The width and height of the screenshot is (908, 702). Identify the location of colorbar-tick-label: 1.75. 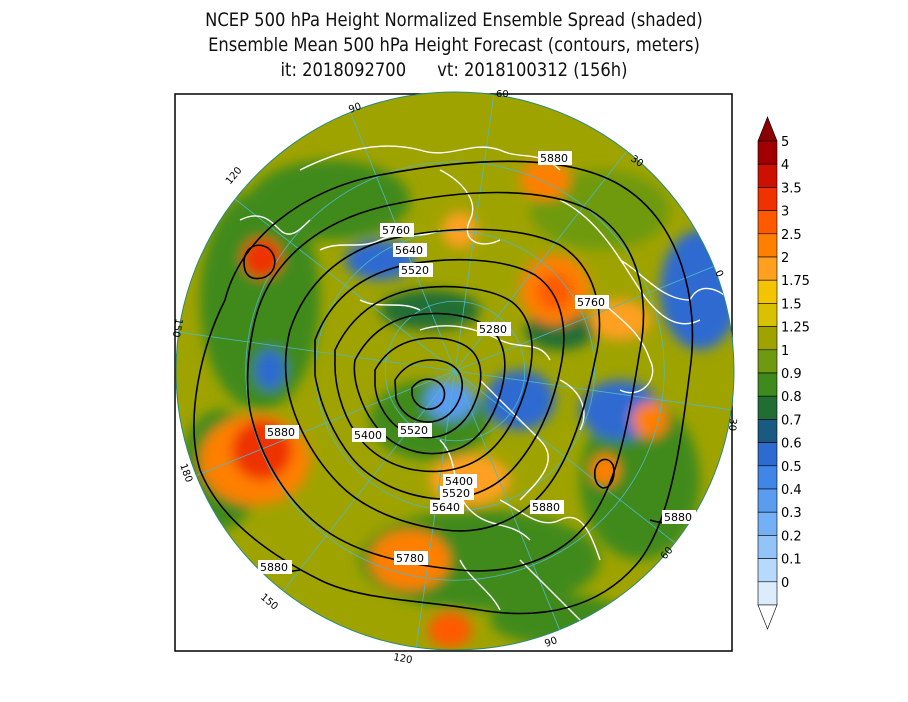
(795, 281).